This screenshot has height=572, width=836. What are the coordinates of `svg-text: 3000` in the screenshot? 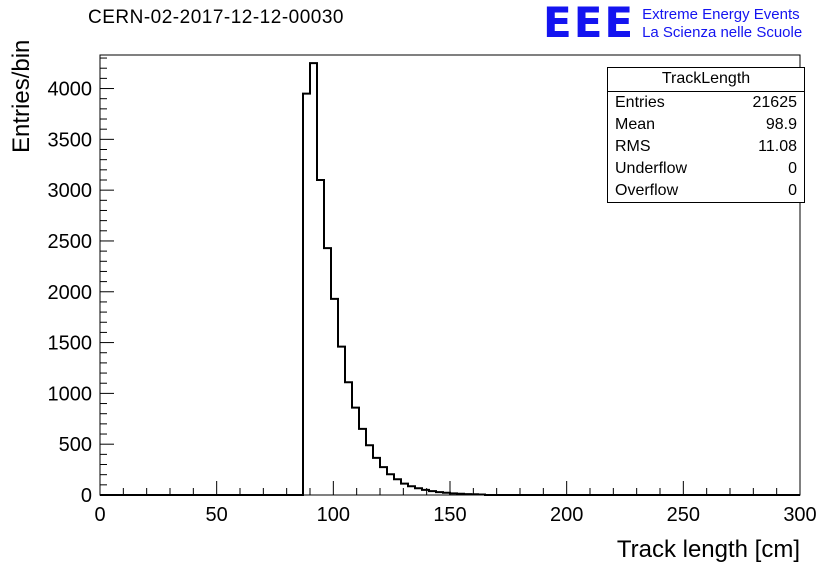 It's located at (70, 191).